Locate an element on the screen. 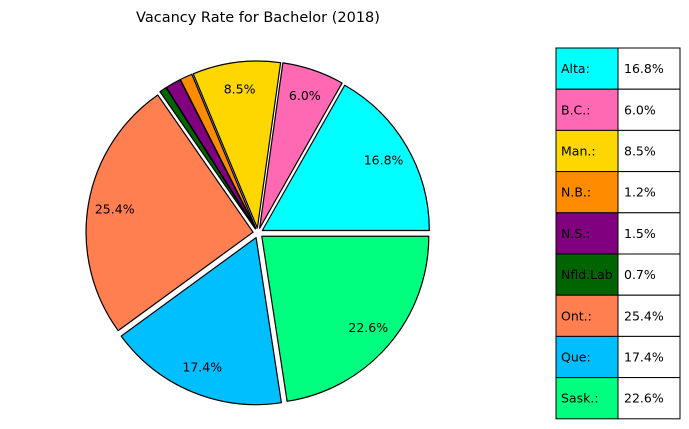  legend-value-cell-n-s is located at coordinates (649, 233).